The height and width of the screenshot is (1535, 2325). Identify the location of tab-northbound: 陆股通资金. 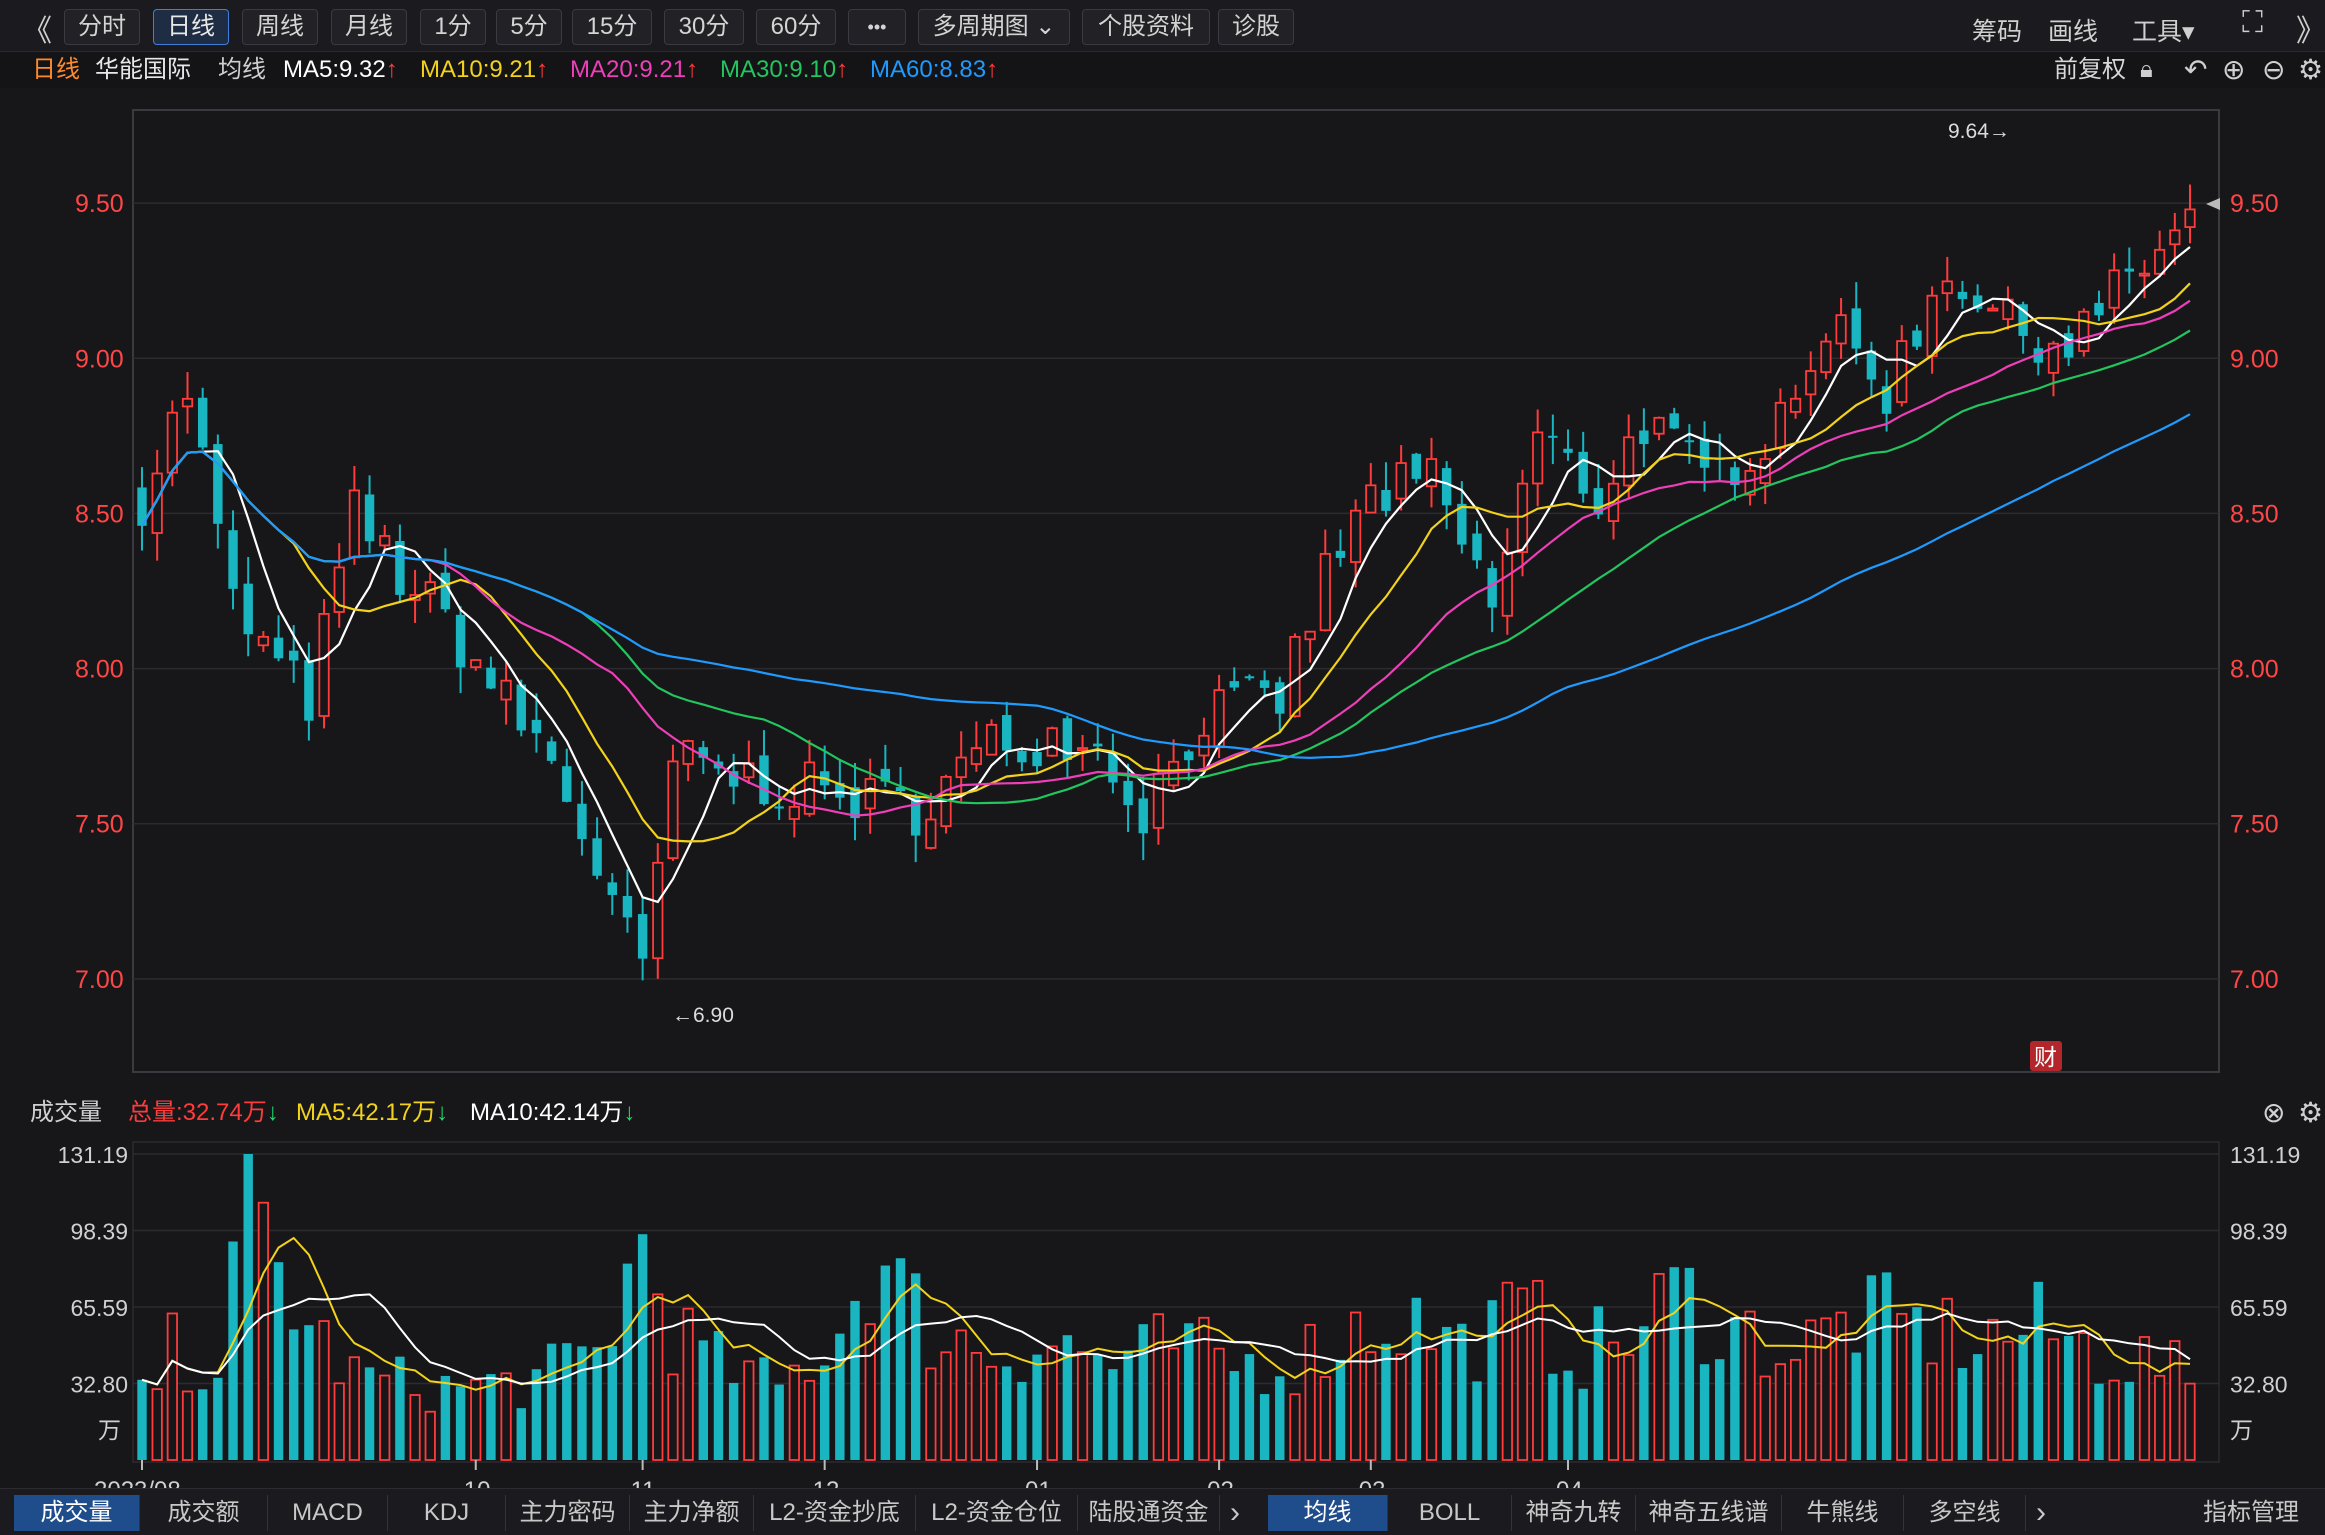
(1149, 1513).